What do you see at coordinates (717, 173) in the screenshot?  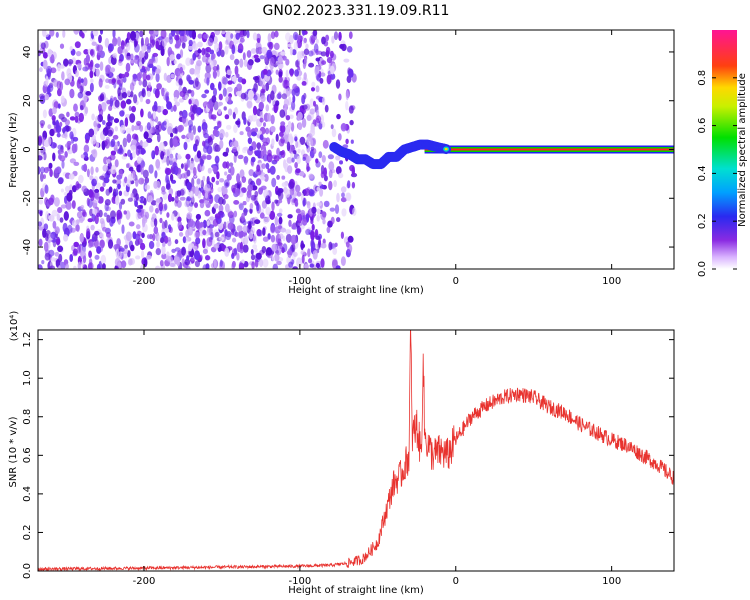 I see `colorbar-ticks: 0.0 0.2 0.4 0.6 0.8` at bounding box center [717, 173].